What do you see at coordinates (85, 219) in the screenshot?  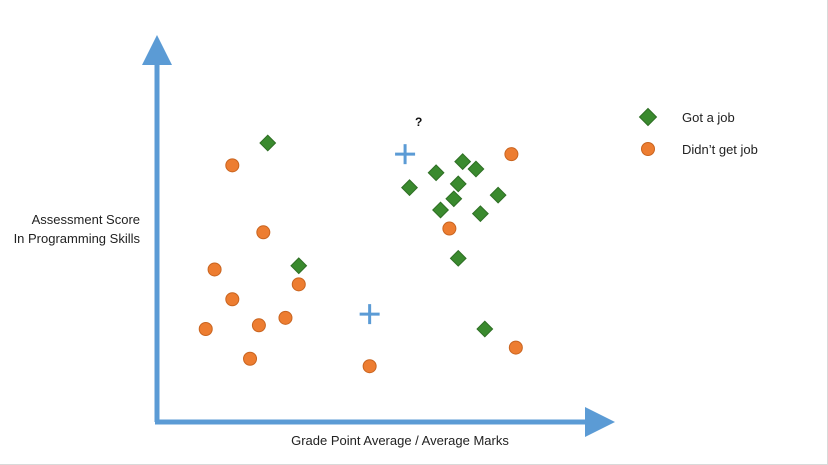 I see `y-axis-label-line-1: Assessment Score` at bounding box center [85, 219].